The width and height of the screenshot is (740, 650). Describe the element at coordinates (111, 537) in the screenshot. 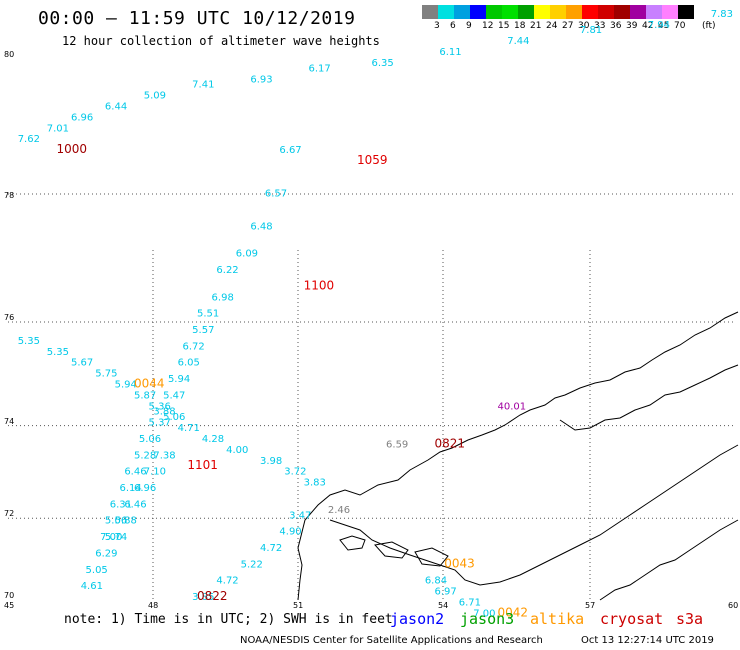

I see `wave-height-label: 7.00` at that location.